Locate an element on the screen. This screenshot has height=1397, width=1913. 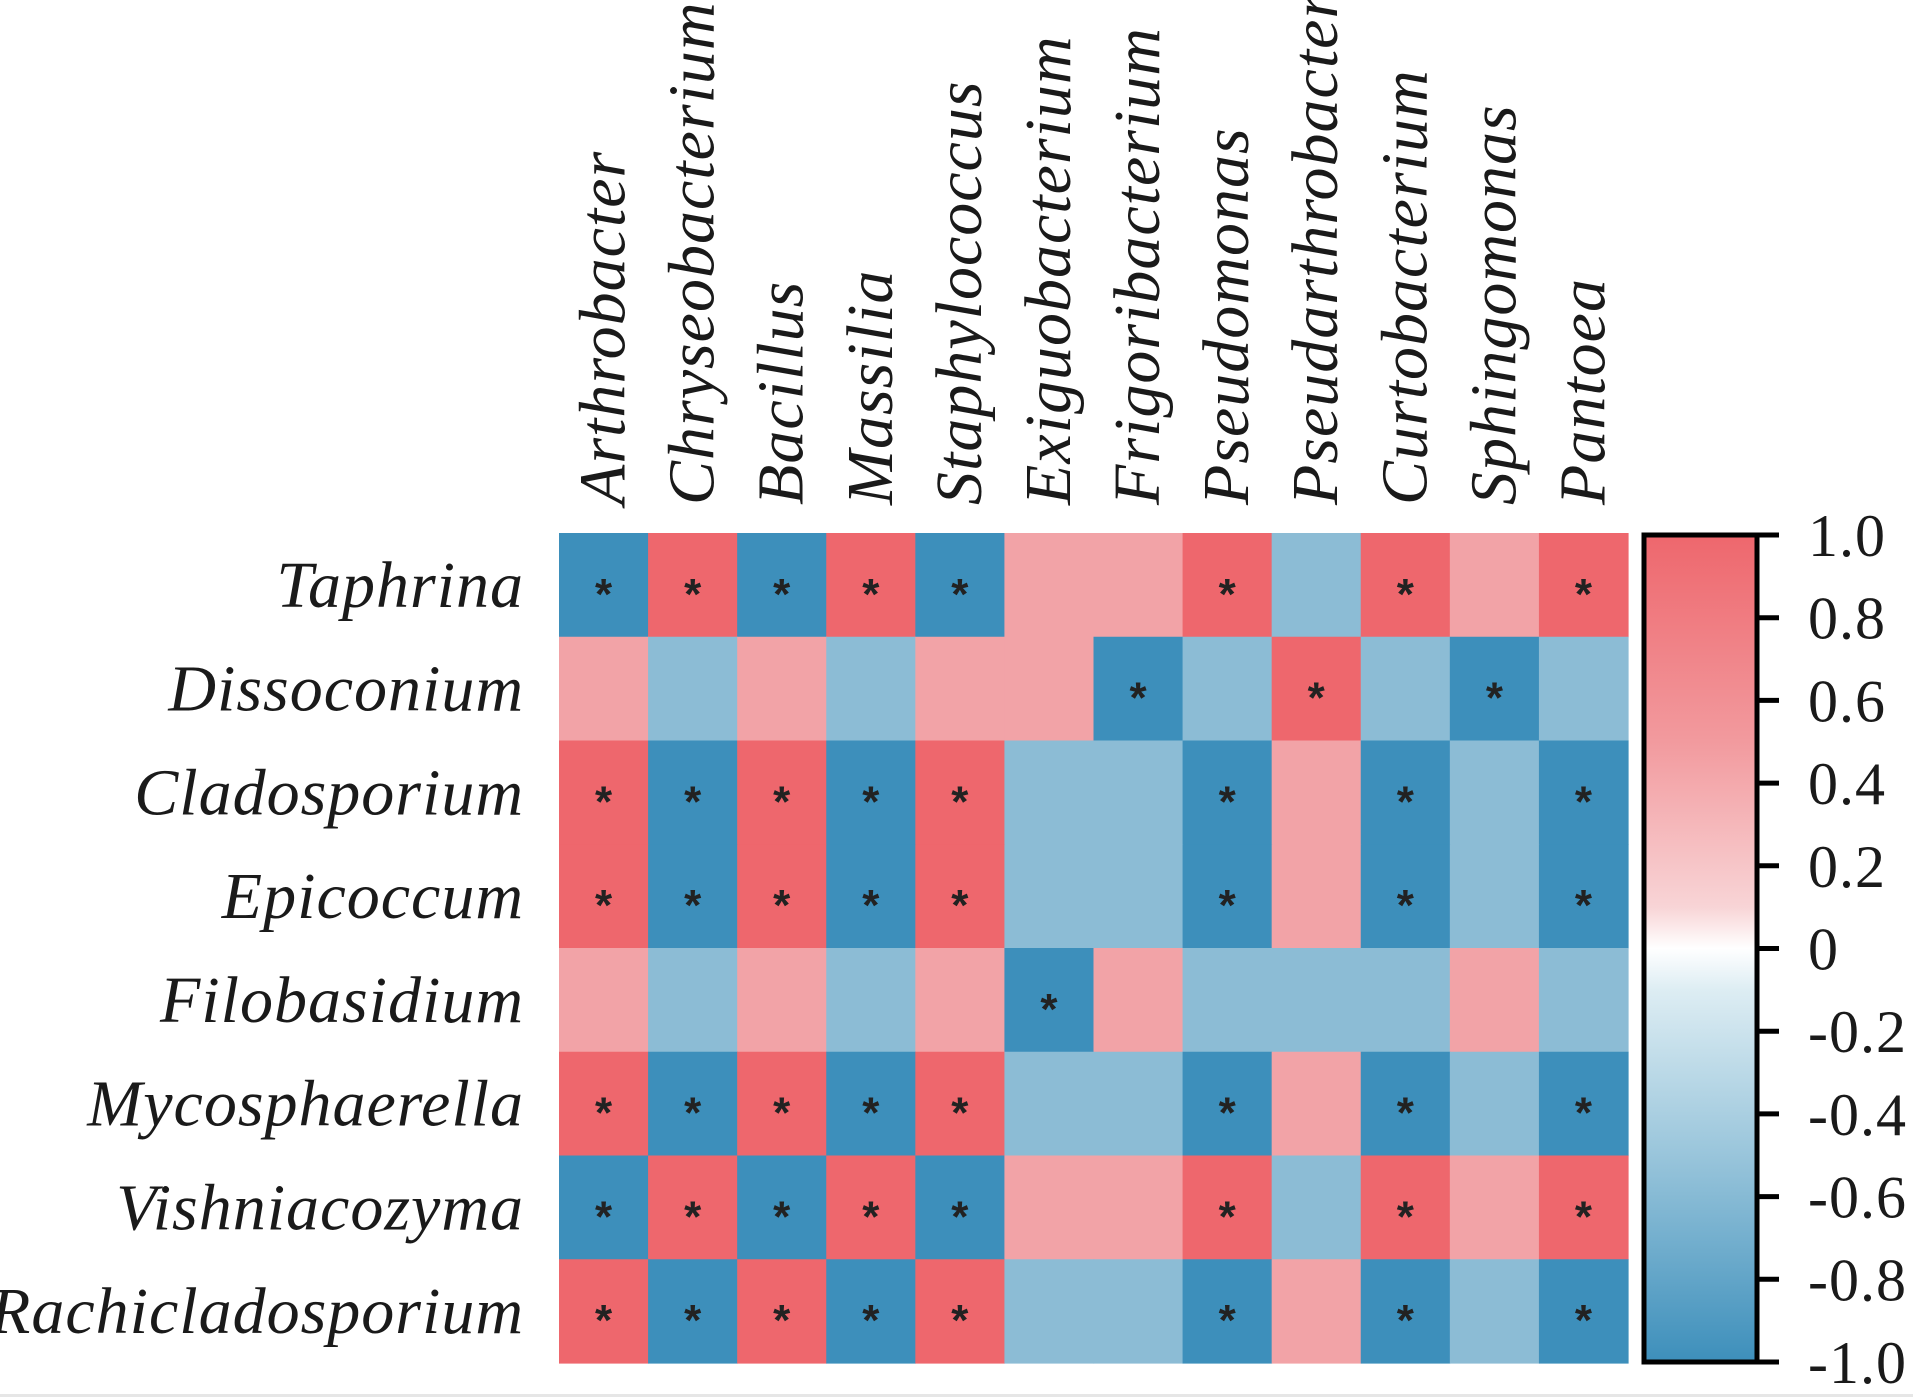
colorbar-tick-label: -0.4 is located at coordinates (1857, 1115).